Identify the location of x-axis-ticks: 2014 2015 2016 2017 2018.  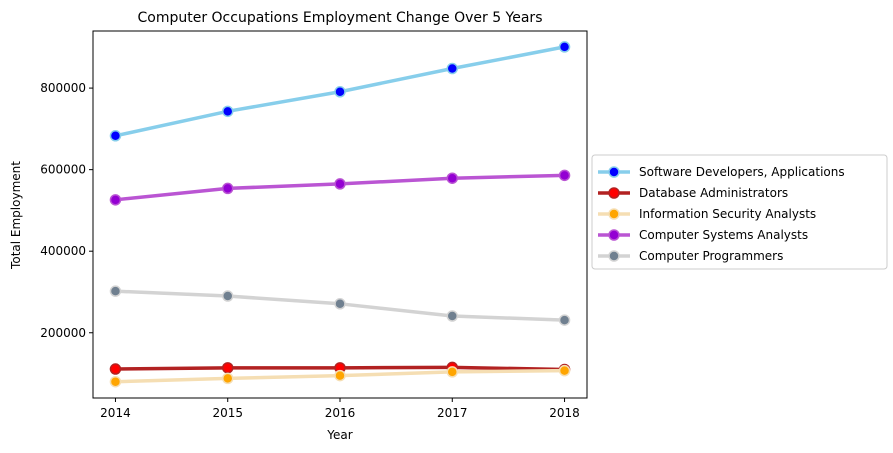
(340, 409).